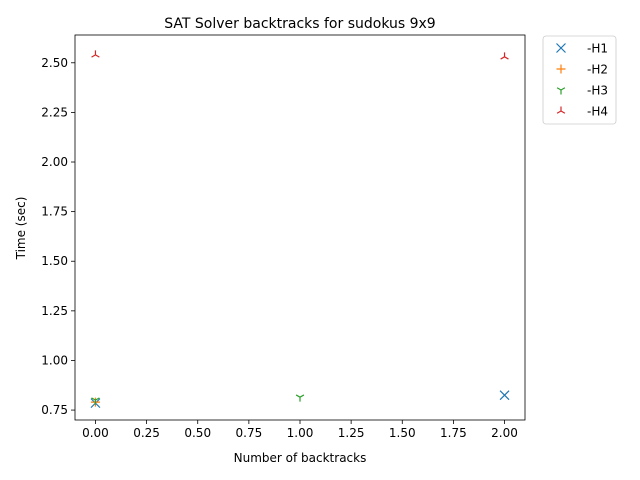 Image resolution: width=640 pixels, height=480 pixels. Describe the element at coordinates (54, 311) in the screenshot. I see `y-tick-label: 1.25` at that location.